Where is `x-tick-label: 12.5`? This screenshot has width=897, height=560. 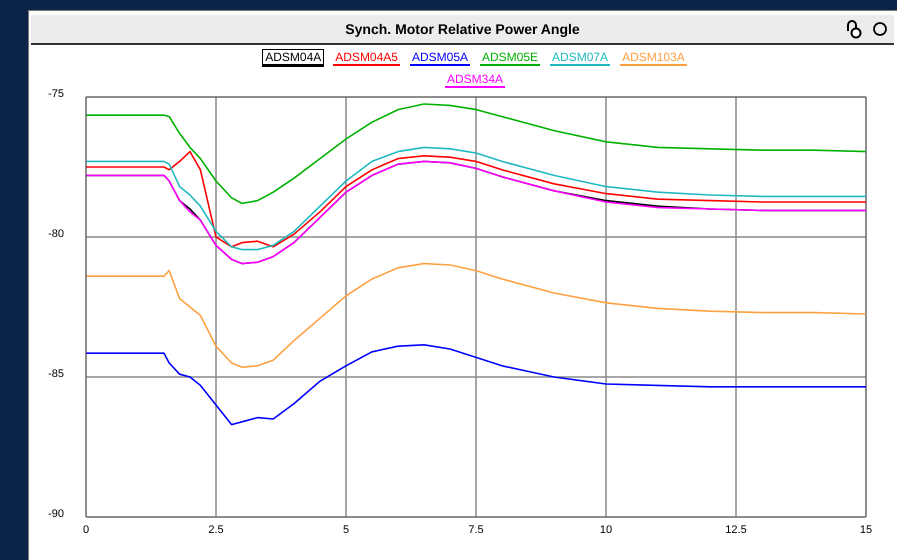
x-tick-label: 12.5 is located at coordinates (736, 530).